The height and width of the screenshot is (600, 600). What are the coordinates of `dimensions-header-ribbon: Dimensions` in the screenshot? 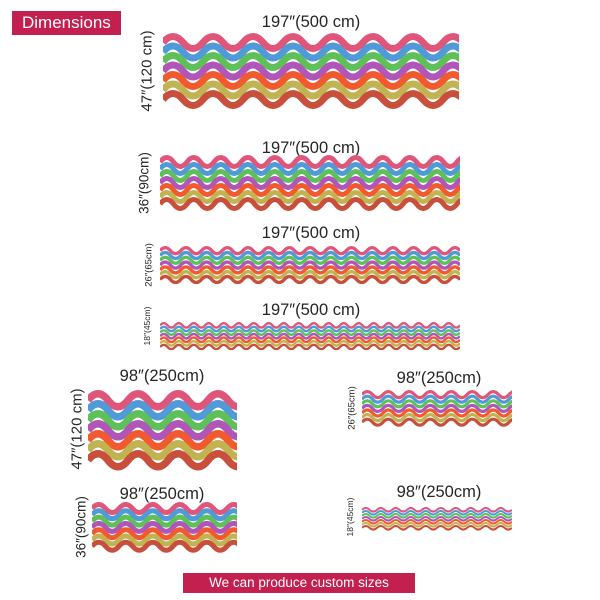 It's located at (66, 23).